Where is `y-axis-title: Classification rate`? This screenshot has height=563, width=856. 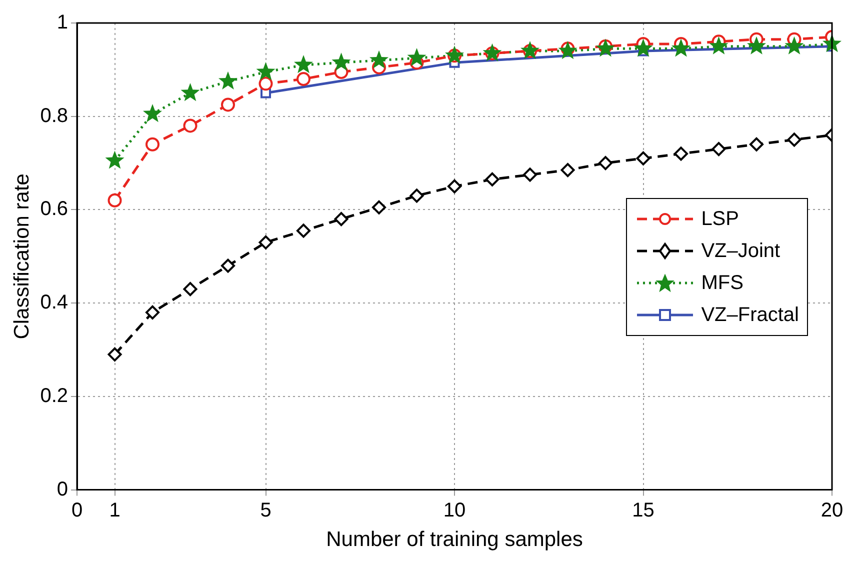 y-axis-title: Classification rate is located at coordinates (22, 257).